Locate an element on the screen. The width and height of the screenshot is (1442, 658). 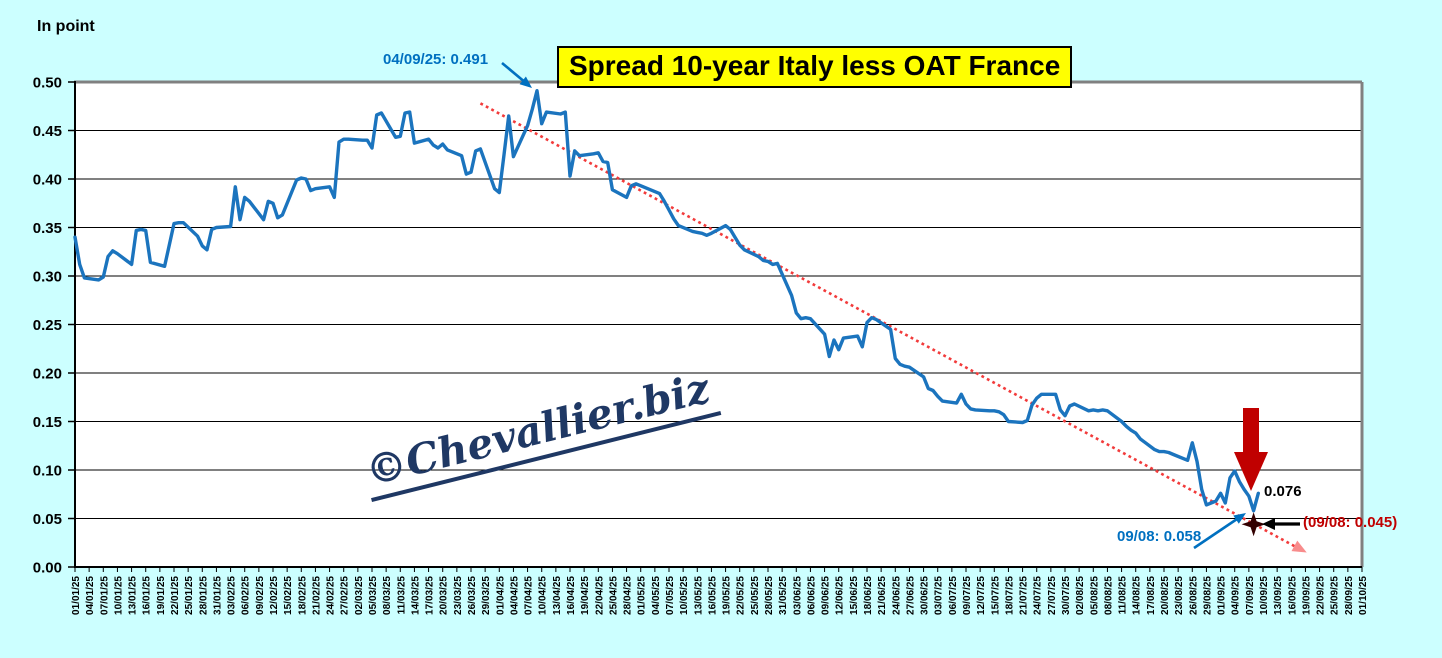
x-tick-label: 06/02/25 is located at coordinates (246, 595).